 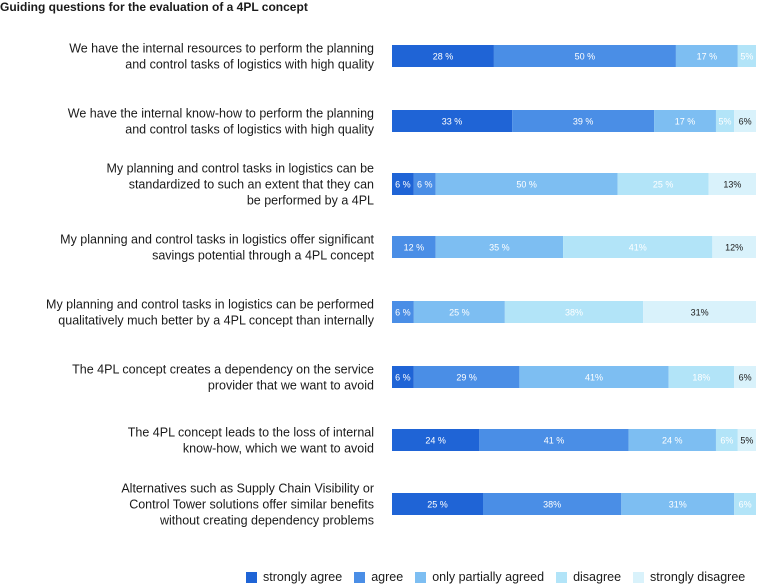 I want to click on legend-label: only partially agreed, so click(x=488, y=577).